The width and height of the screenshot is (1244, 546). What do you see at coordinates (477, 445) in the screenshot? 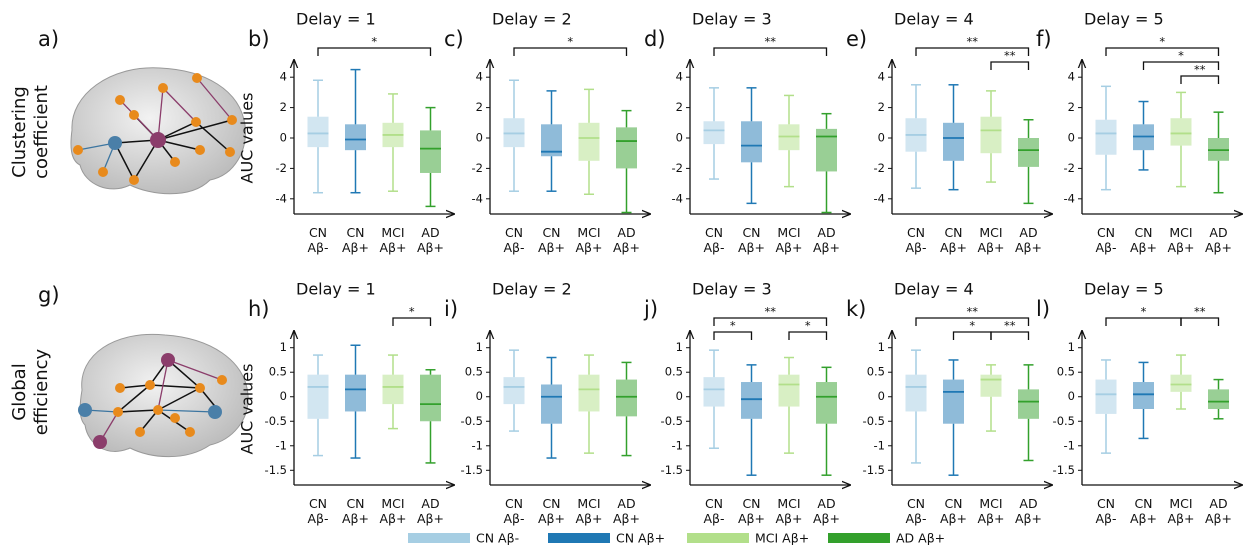
I see `y-tick-label: -1` at bounding box center [477, 445].